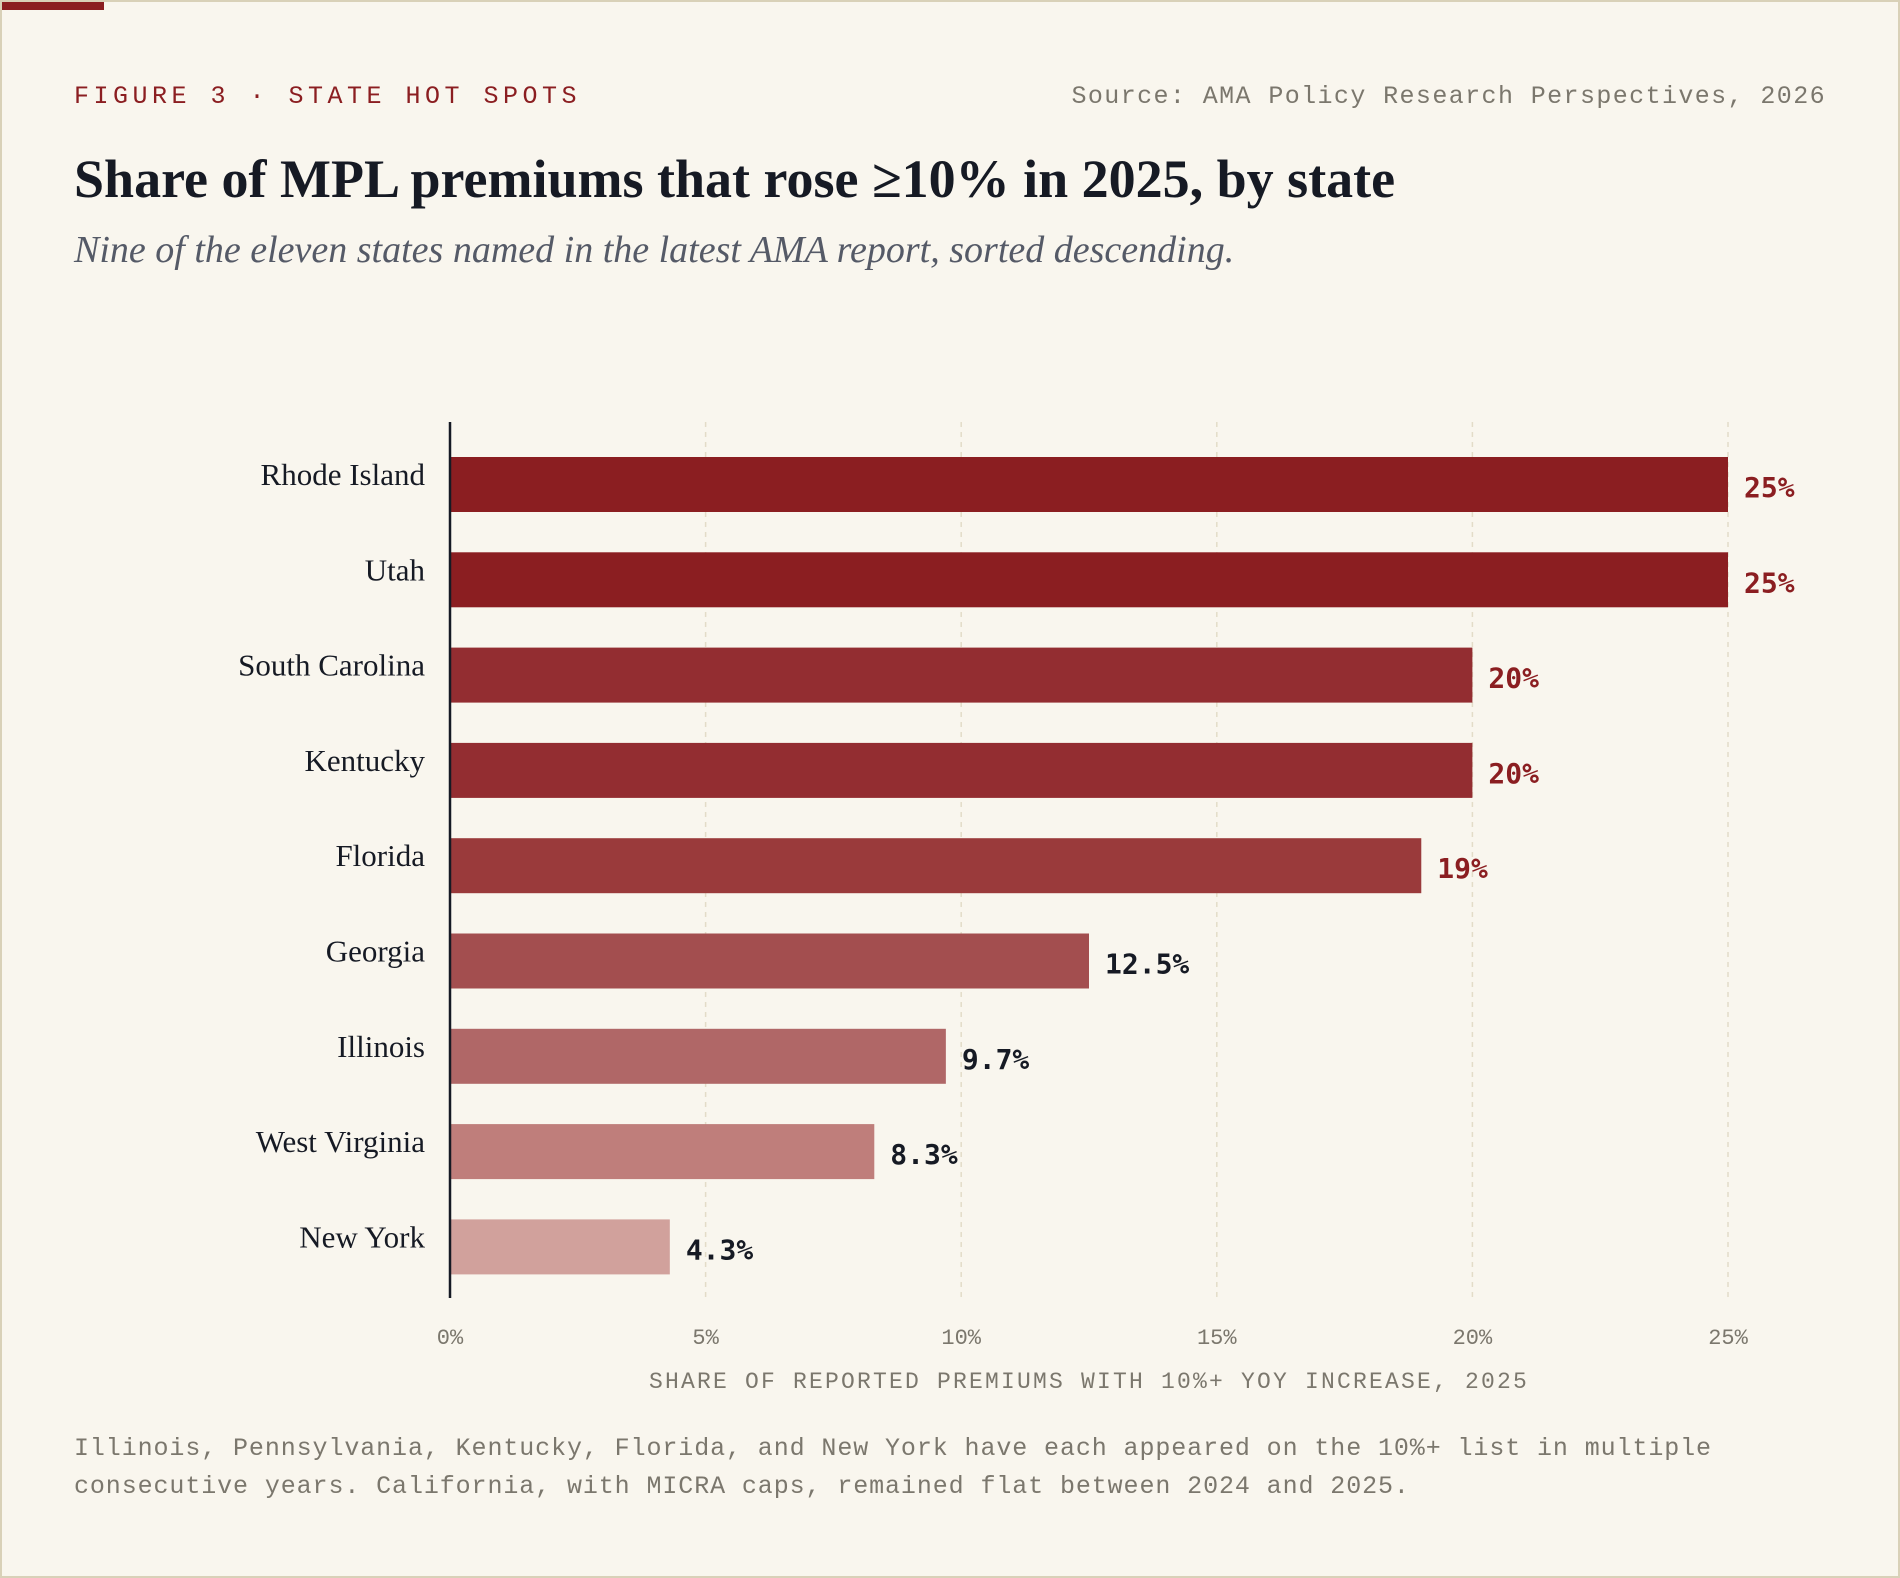  I want to click on bar-illinois, so click(698, 1056).